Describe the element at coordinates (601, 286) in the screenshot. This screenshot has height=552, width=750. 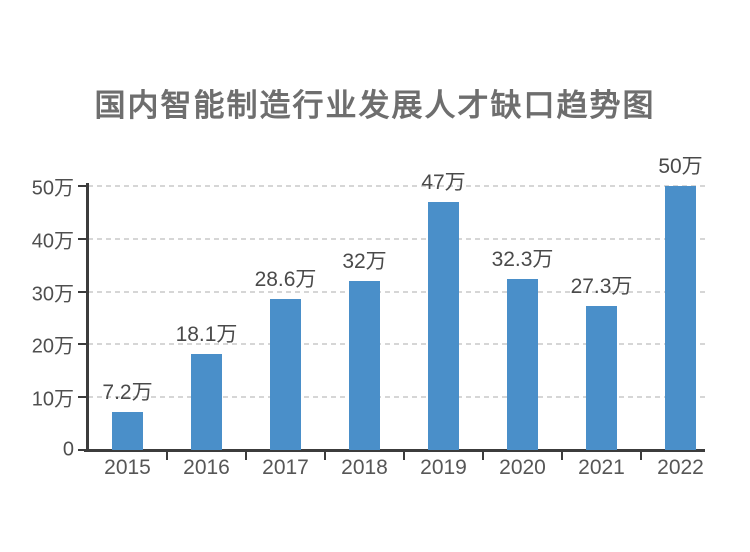
I see `bar-value-label: 27.3万` at that location.